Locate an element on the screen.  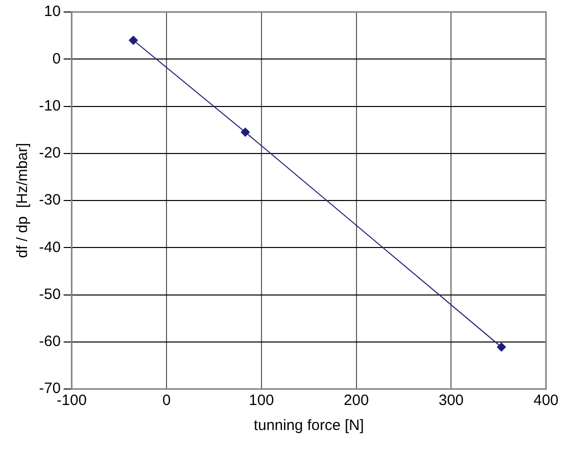
y-tick-label: 0 is located at coordinates (56, 59).